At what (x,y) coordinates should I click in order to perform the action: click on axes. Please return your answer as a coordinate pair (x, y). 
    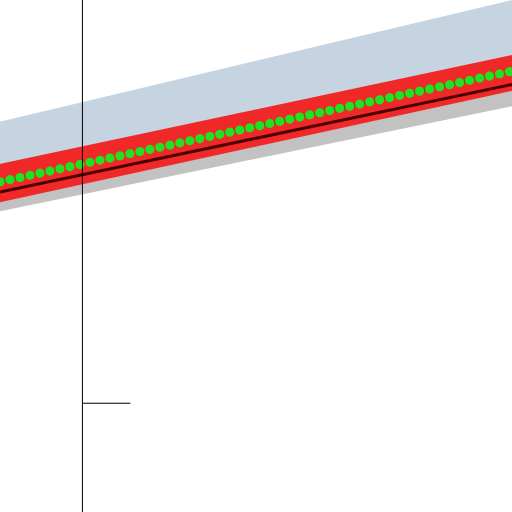
    Looking at the image, I should click on (106, 256).